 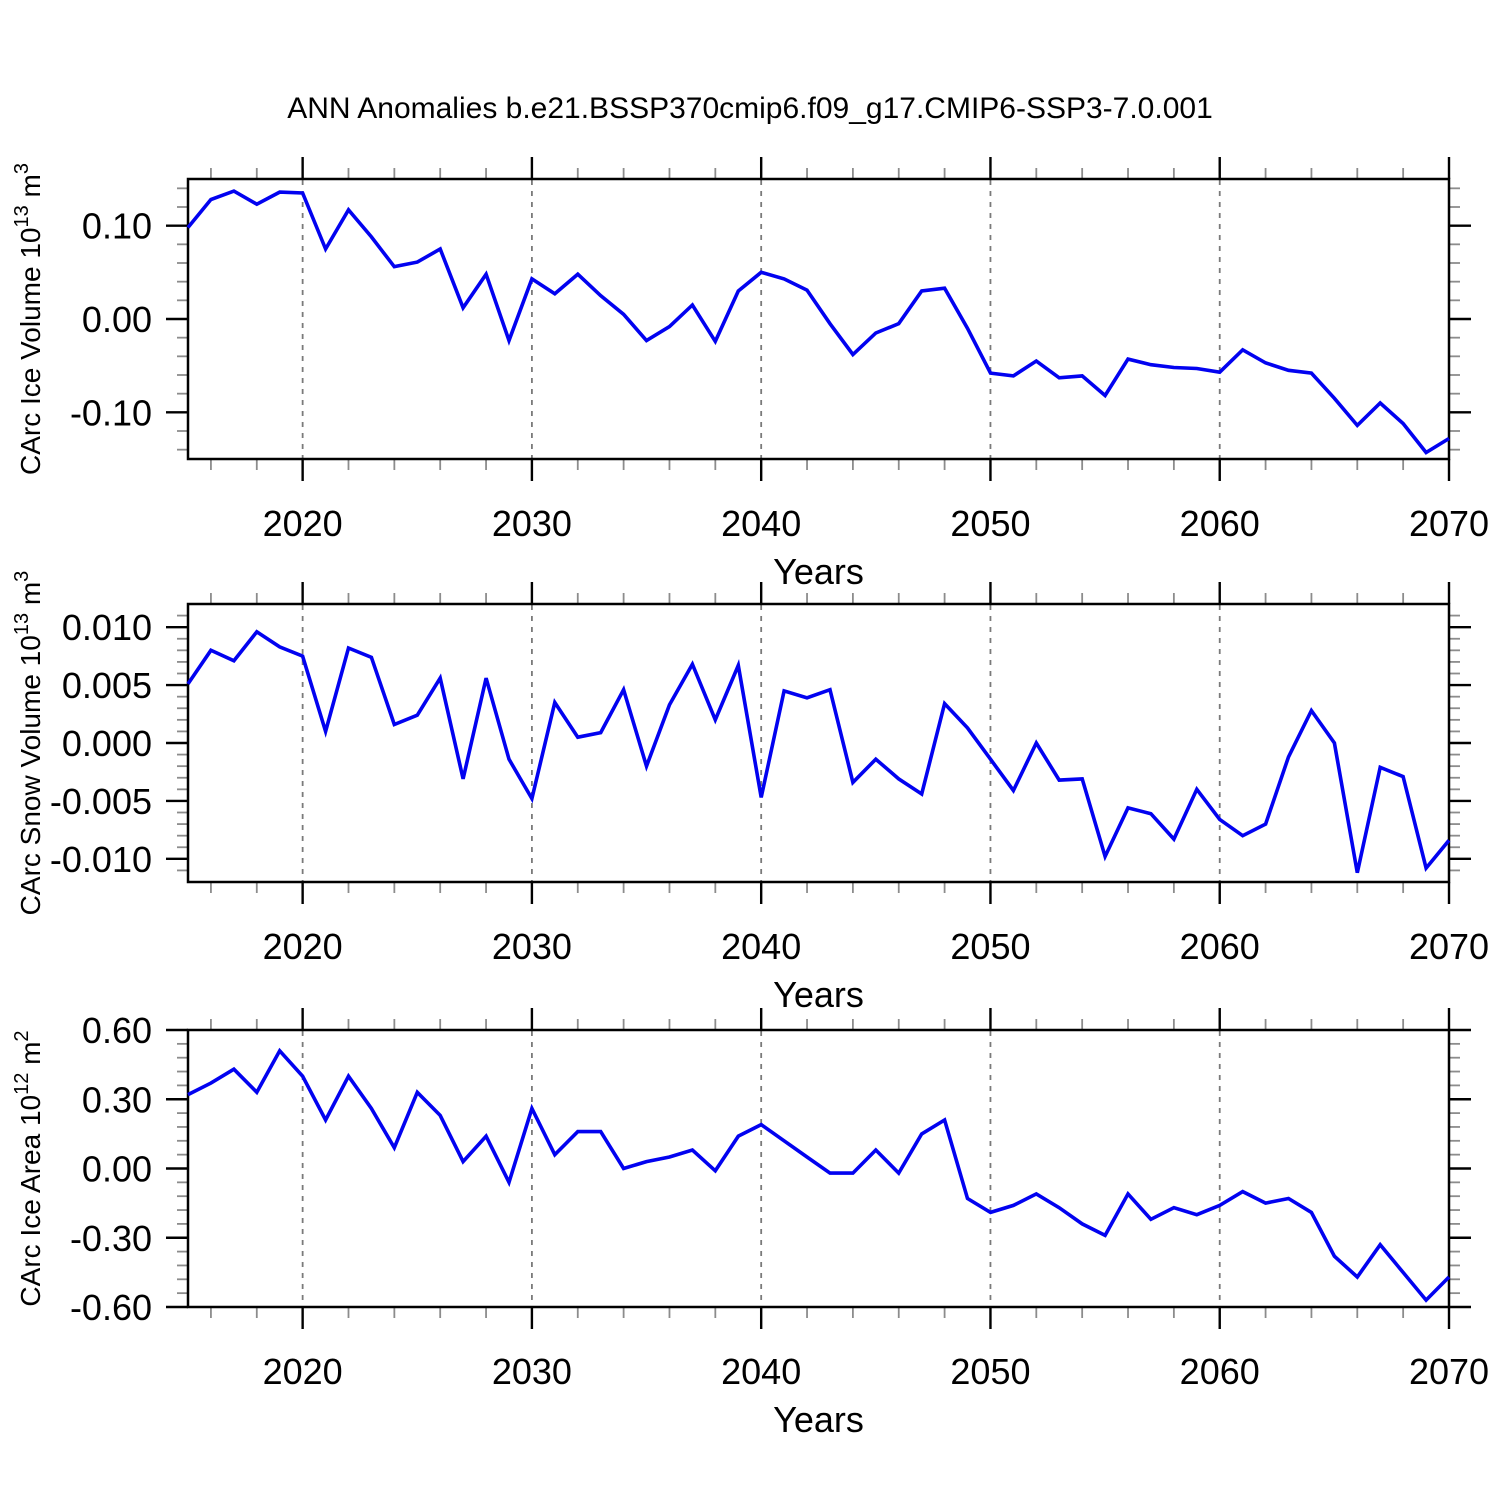 What do you see at coordinates (117, 1030) in the screenshot?
I see `y-tick-label: 0.60` at bounding box center [117, 1030].